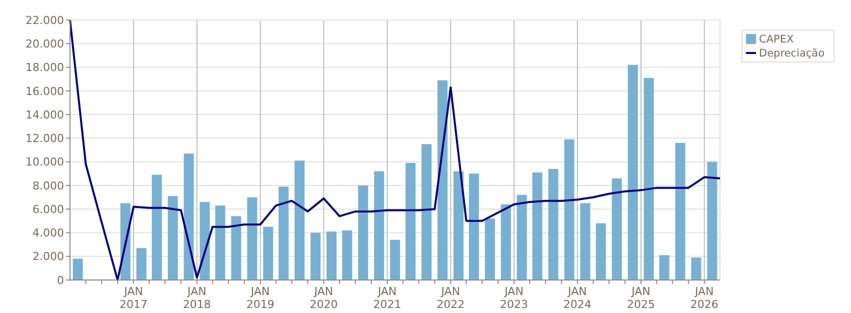 This screenshot has height=313, width=851. Describe the element at coordinates (48, 257) in the screenshot. I see `y-tick-label: 2.000` at that location.